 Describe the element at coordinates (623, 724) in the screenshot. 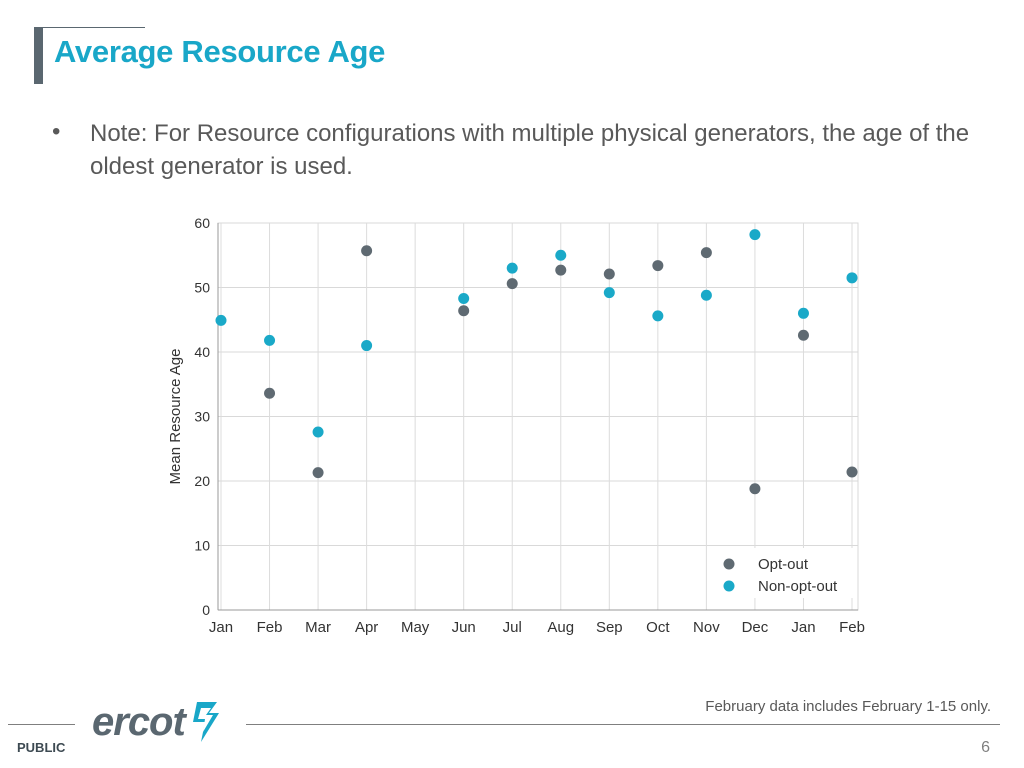

I see `footer-divider-right` at that location.